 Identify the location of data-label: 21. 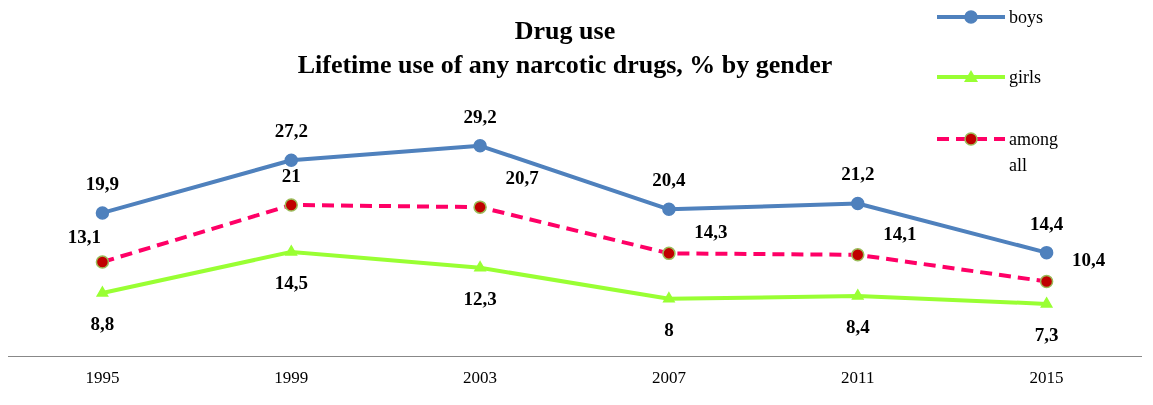
(291, 175).